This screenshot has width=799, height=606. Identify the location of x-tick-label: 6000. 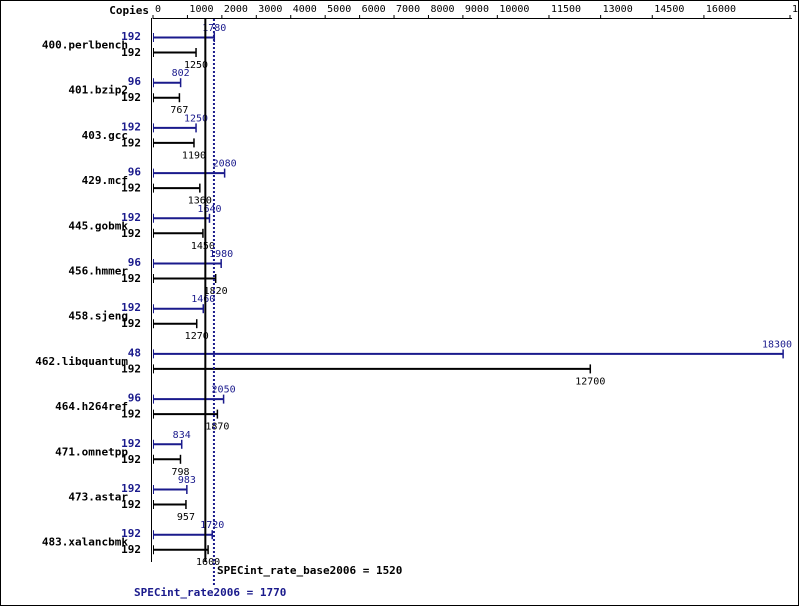
(374, 9).